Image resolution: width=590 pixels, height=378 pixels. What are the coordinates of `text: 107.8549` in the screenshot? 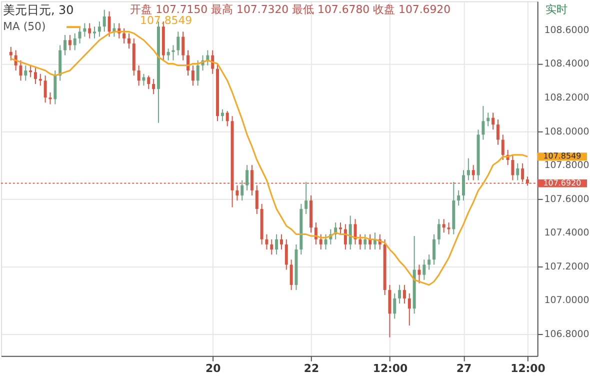 It's located at (562, 156).